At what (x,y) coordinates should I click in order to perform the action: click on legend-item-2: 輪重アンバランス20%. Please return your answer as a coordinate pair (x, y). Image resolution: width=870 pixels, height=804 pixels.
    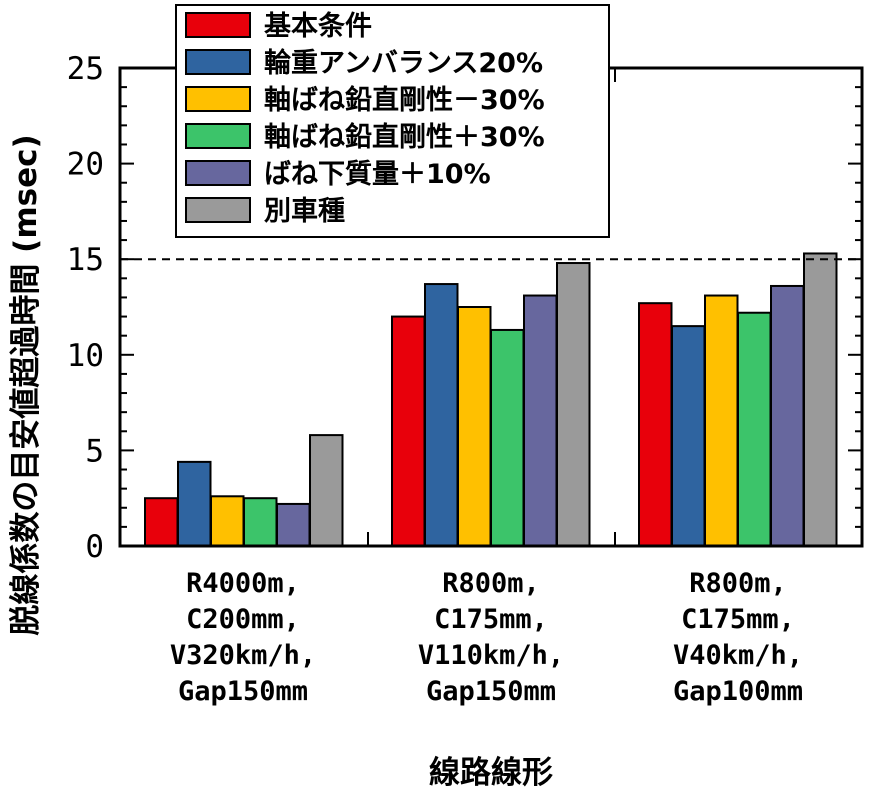
    Looking at the image, I should click on (364, 63).